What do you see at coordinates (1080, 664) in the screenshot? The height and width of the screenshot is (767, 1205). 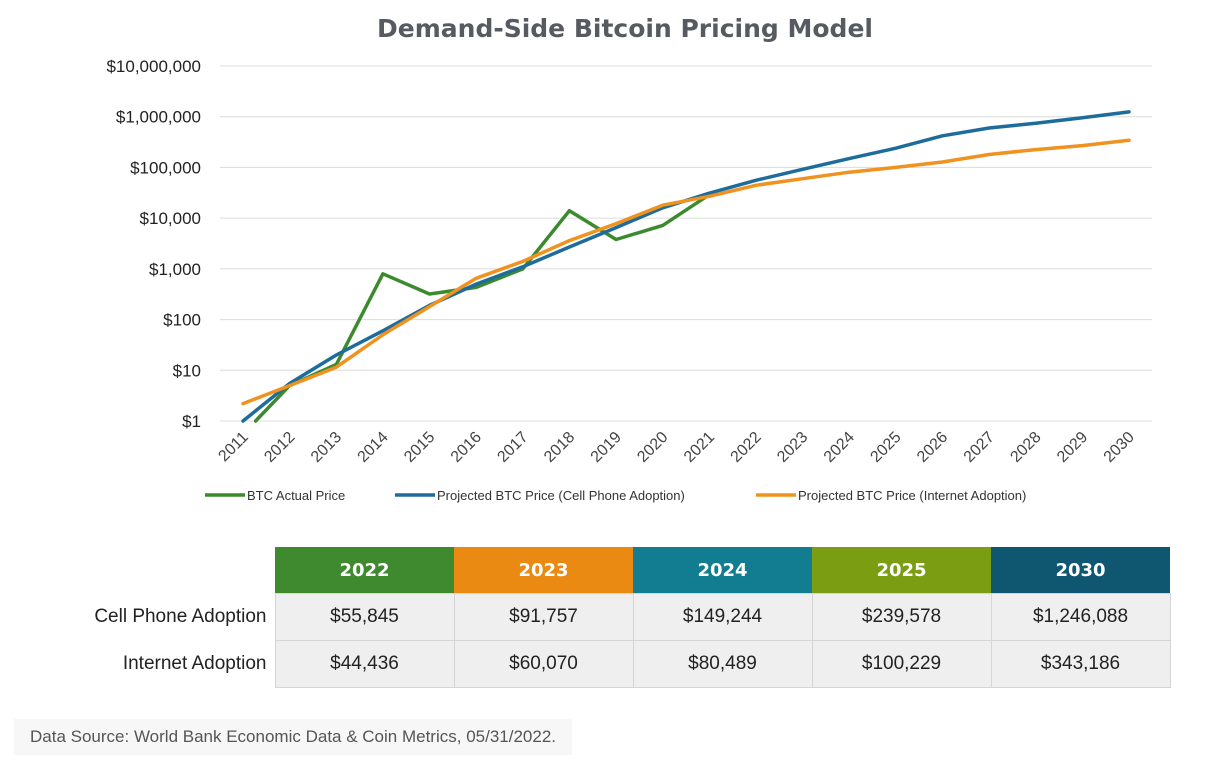 I see `table-cell: $343,186` at bounding box center [1080, 664].